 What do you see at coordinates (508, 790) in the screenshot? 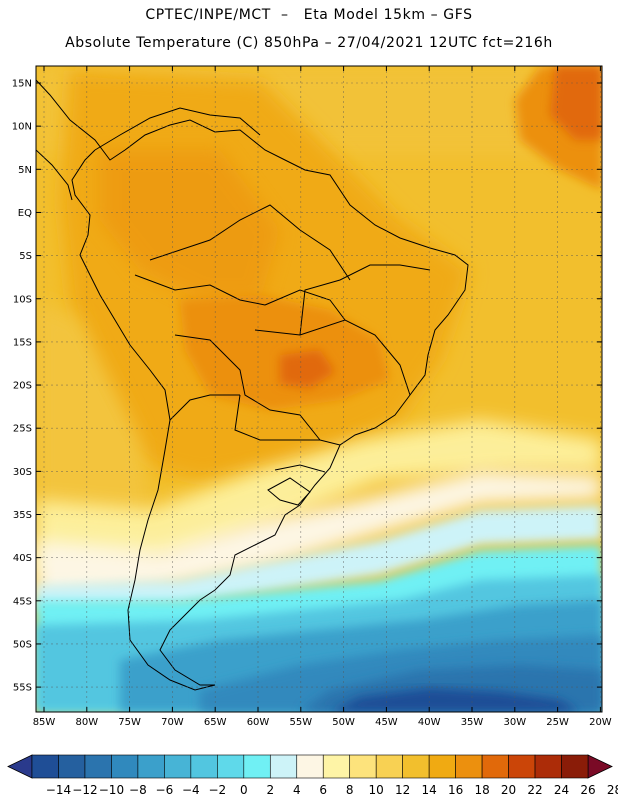
I see `colorbar-label: 20` at bounding box center [508, 790].